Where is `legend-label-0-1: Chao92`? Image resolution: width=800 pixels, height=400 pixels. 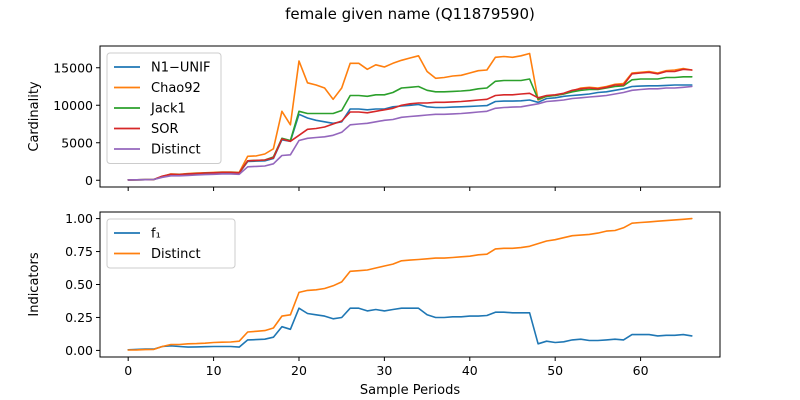 legend-label-0-1: Chao92 is located at coordinates (176, 88).